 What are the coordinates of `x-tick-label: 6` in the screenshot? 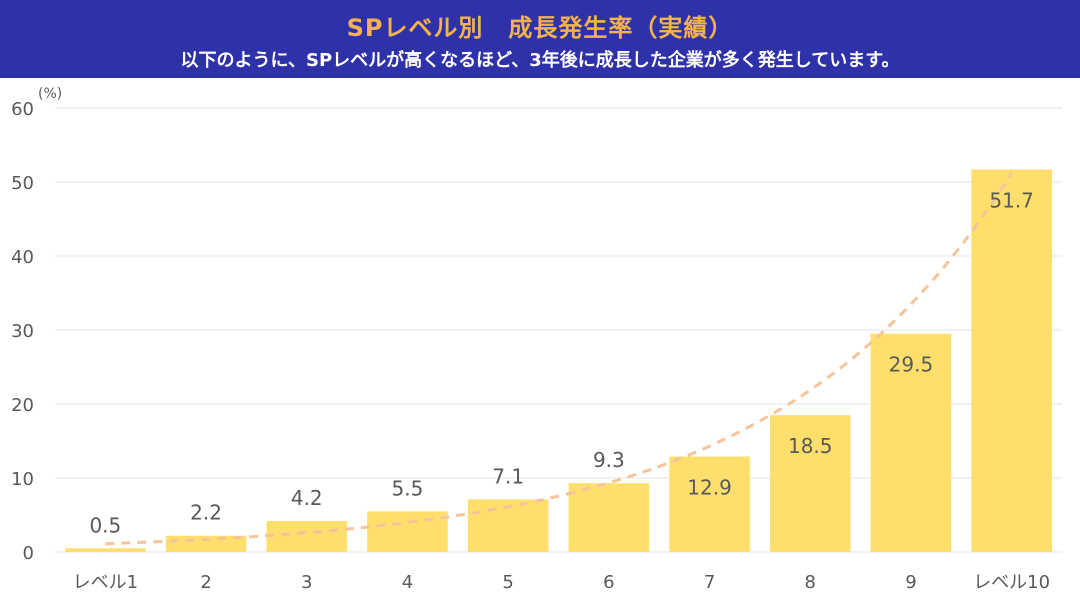 It's located at (608, 582).